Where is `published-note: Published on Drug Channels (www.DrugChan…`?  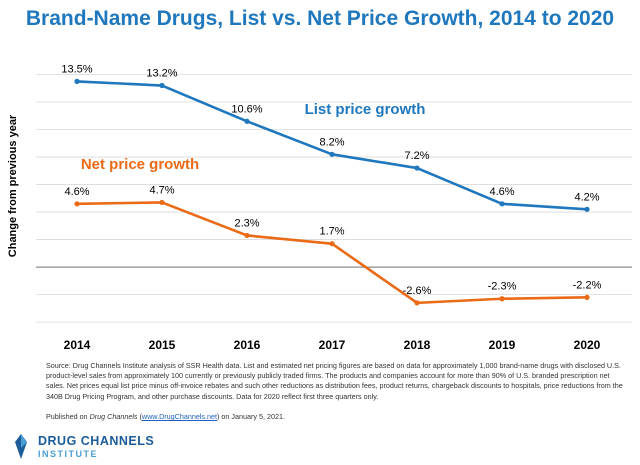
published-note: Published on Drug Channels (www.DrugChan… is located at coordinates (165, 416).